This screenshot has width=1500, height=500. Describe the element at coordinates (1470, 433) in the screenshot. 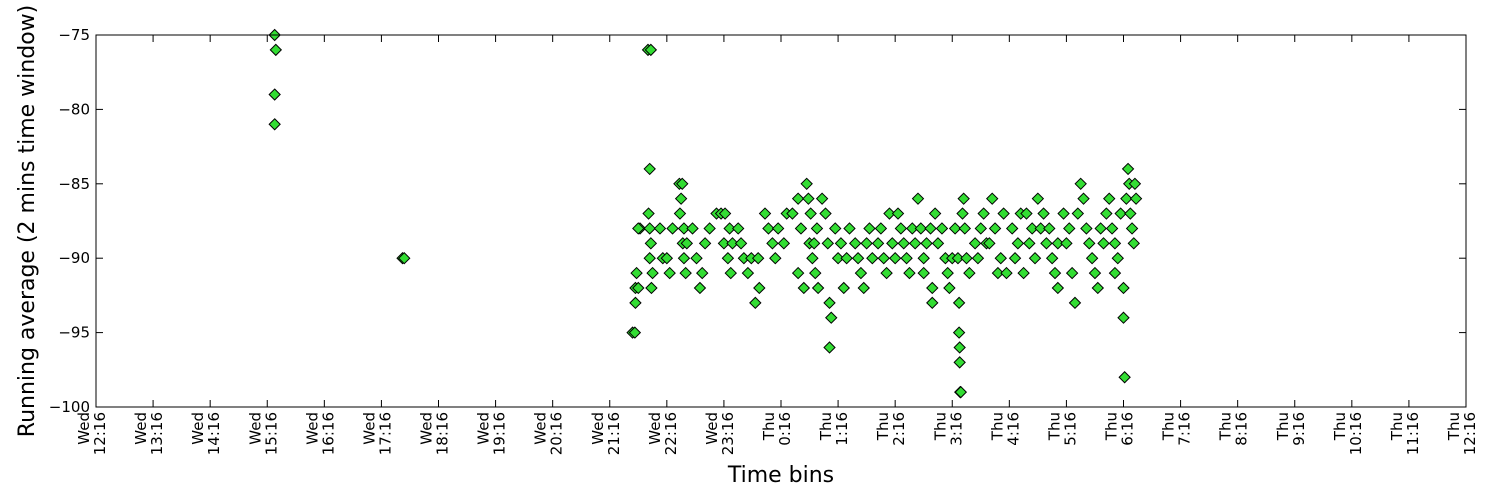

I see `x-tick-time: 12:16` at that location.